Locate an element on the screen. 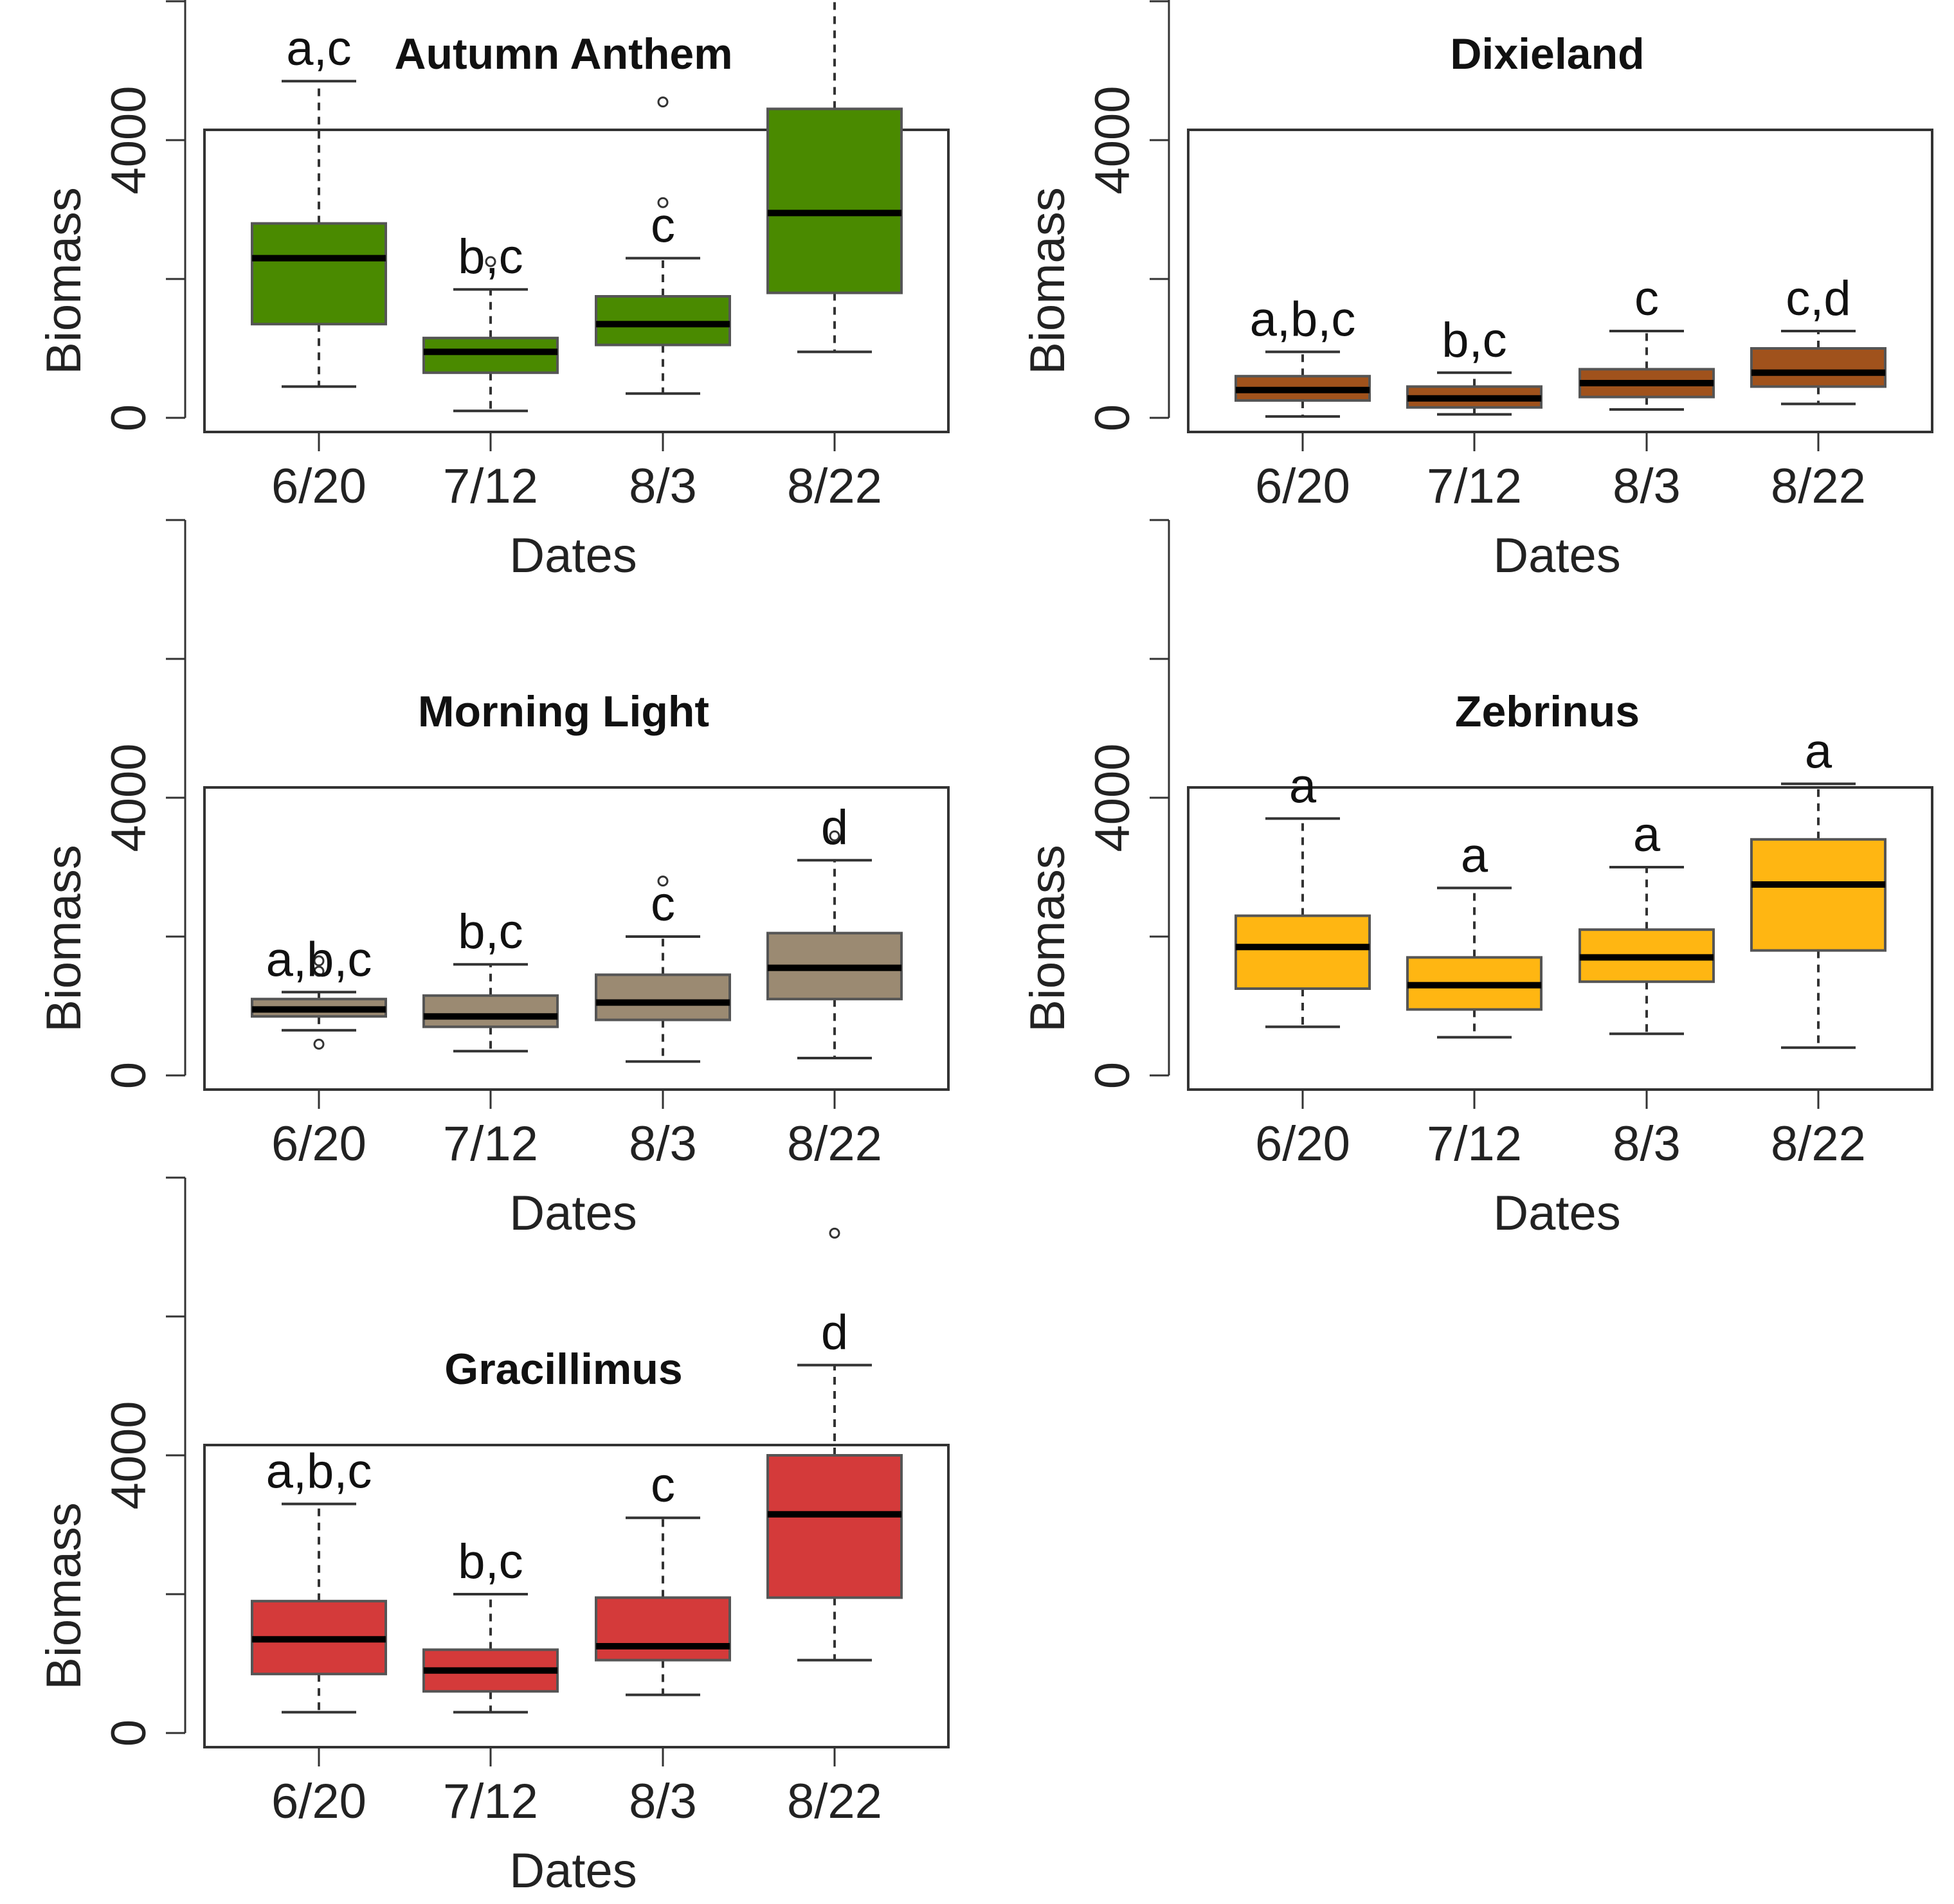 This screenshot has height=1904, width=1954. panel-title: Gracillimus is located at coordinates (563, 1369).